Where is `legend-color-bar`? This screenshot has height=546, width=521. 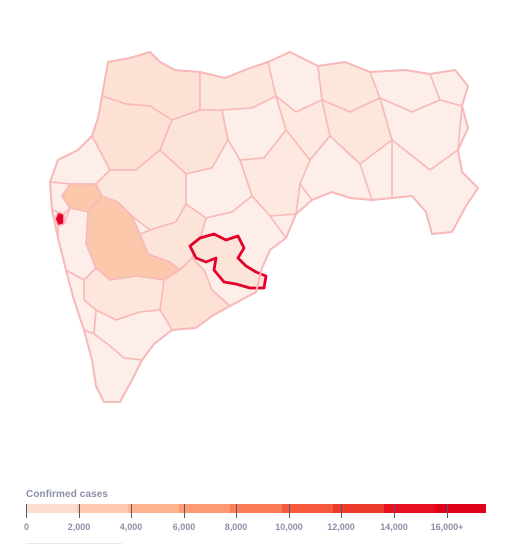
legend-color-bar is located at coordinates (256, 508).